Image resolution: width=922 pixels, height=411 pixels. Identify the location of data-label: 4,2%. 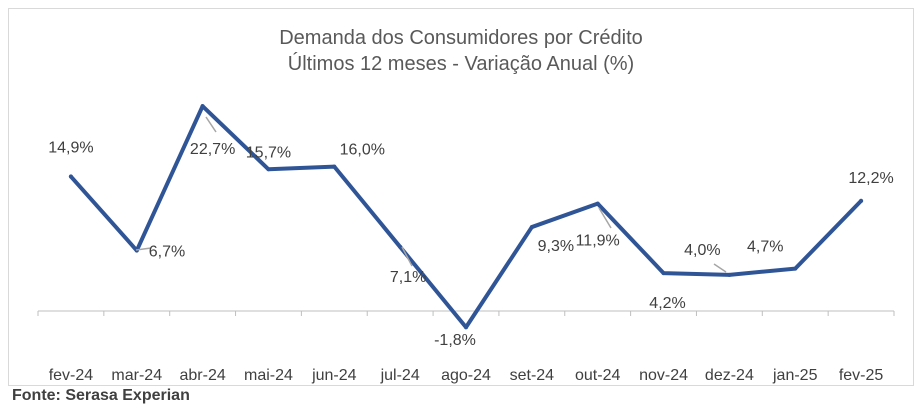
(667, 303).